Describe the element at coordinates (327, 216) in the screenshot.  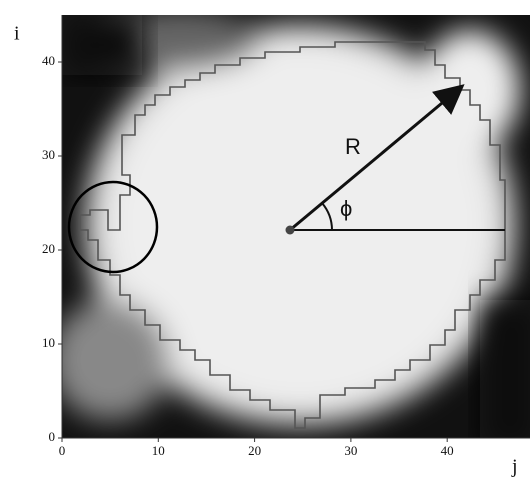
I see `angle-arc` at that location.